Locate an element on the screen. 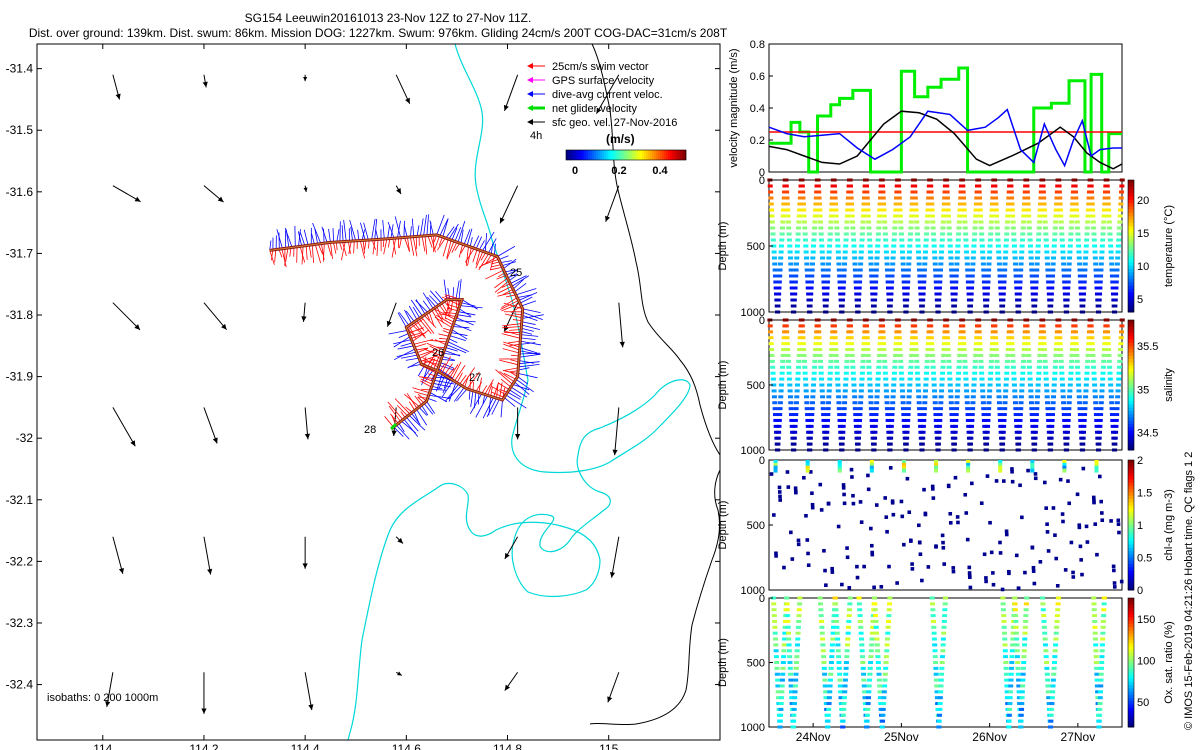 The height and width of the screenshot is (750, 1200). map-x-tick-label: 114 is located at coordinates (102, 746).